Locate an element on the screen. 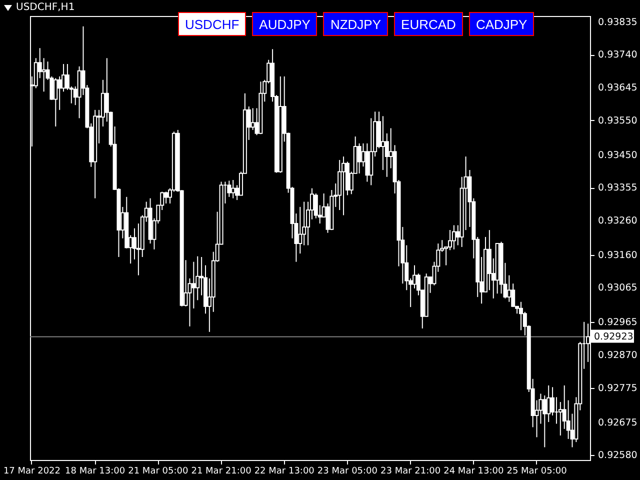  ref-line-label: 0.92923 is located at coordinates (614, 337).